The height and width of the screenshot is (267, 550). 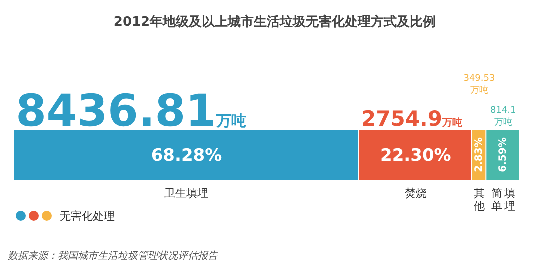 I want to click on legend-title: 无害化处理, so click(x=87, y=216).